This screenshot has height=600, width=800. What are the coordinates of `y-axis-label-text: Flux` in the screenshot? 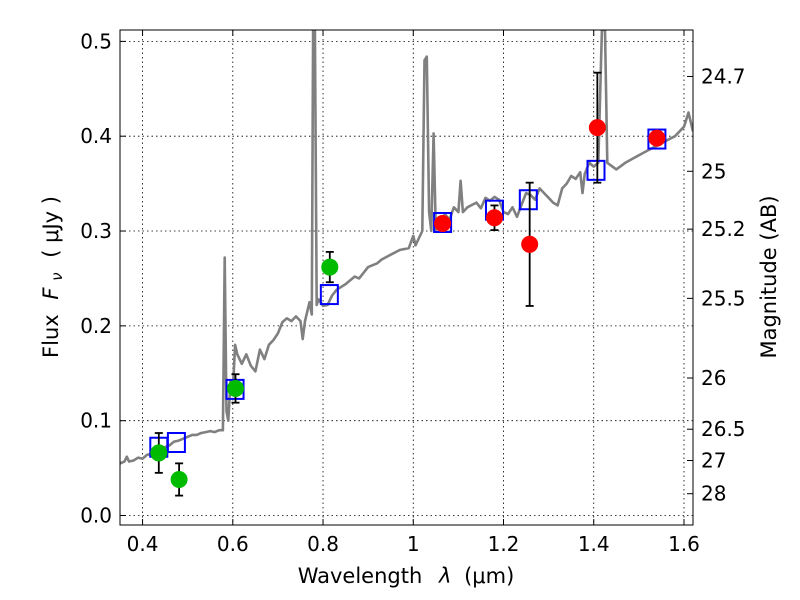 It's located at (51, 336).